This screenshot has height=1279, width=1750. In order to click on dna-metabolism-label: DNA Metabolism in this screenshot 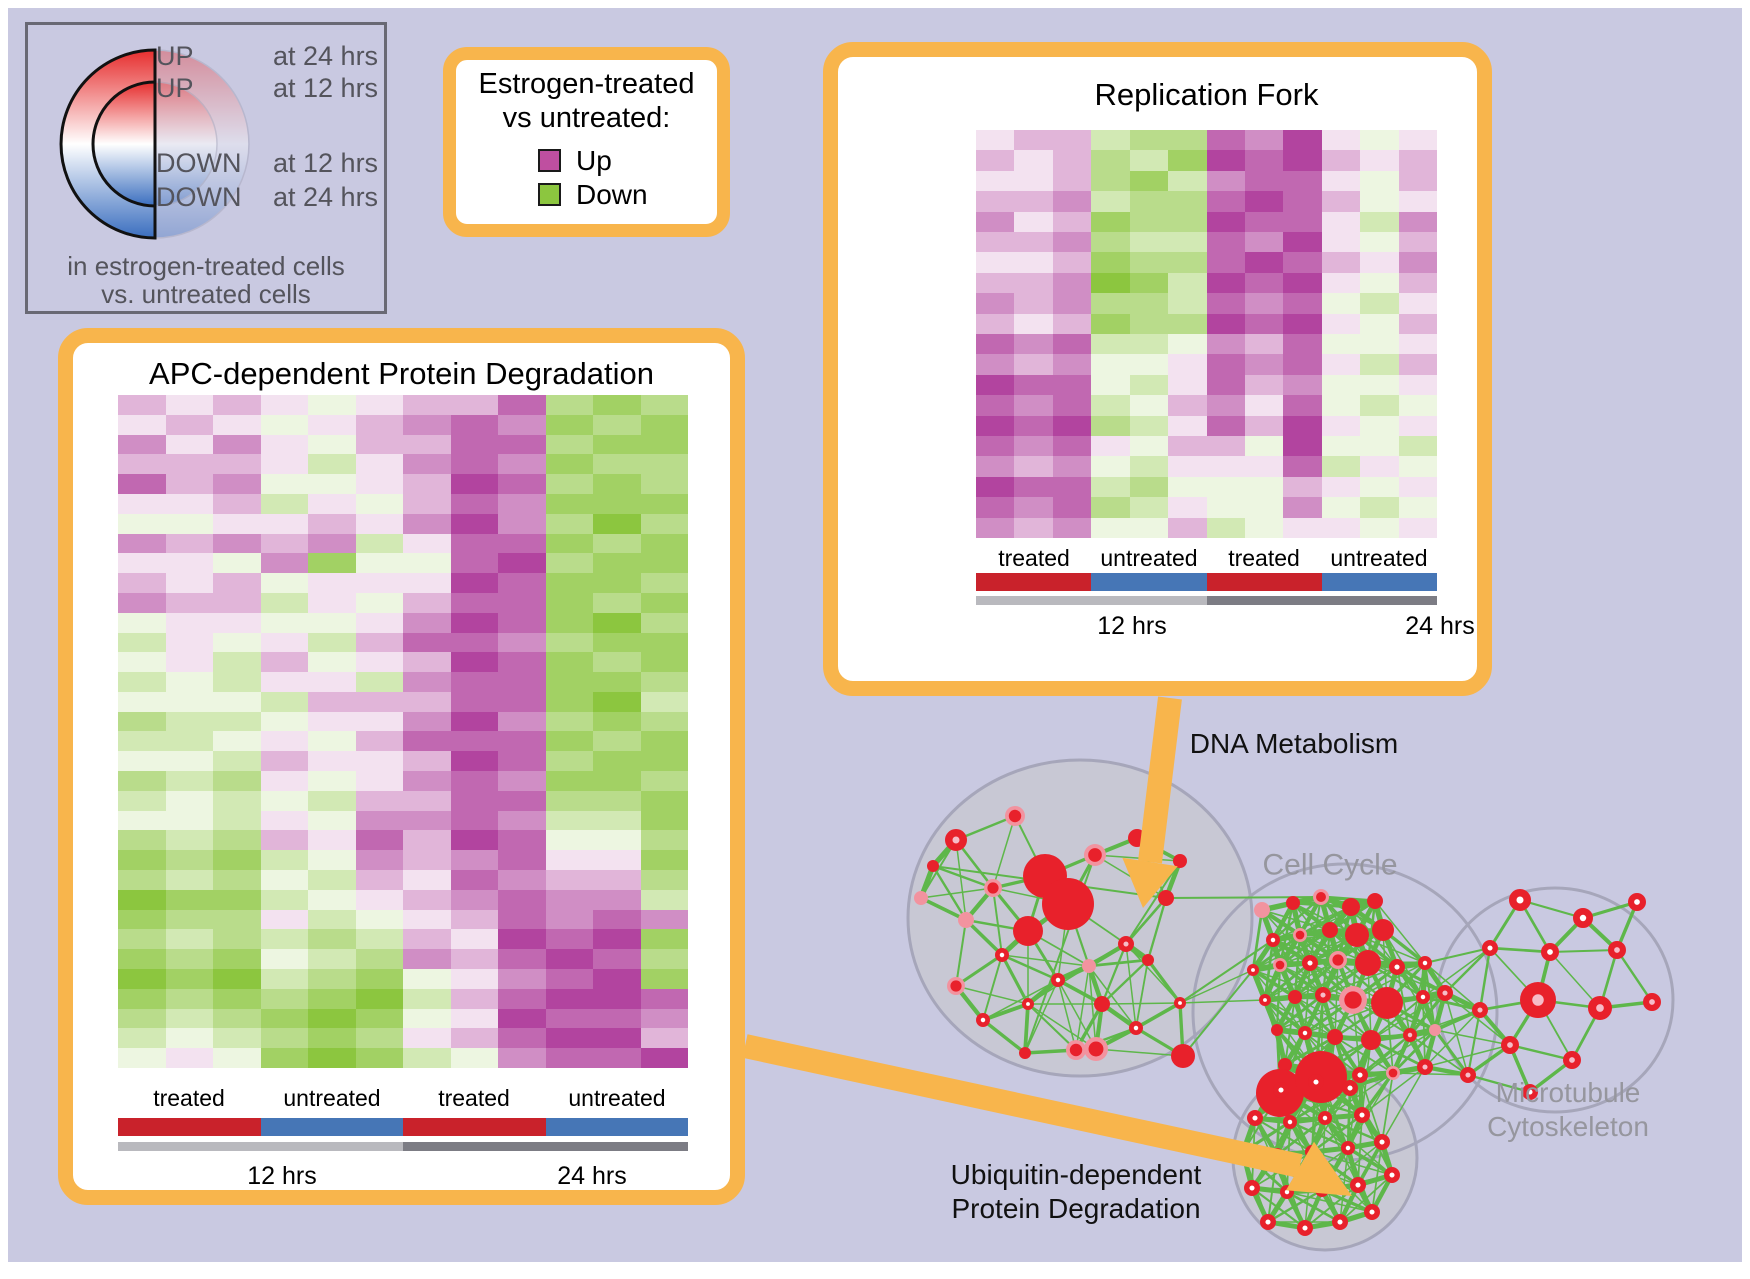, I will do `click(1294, 744)`.